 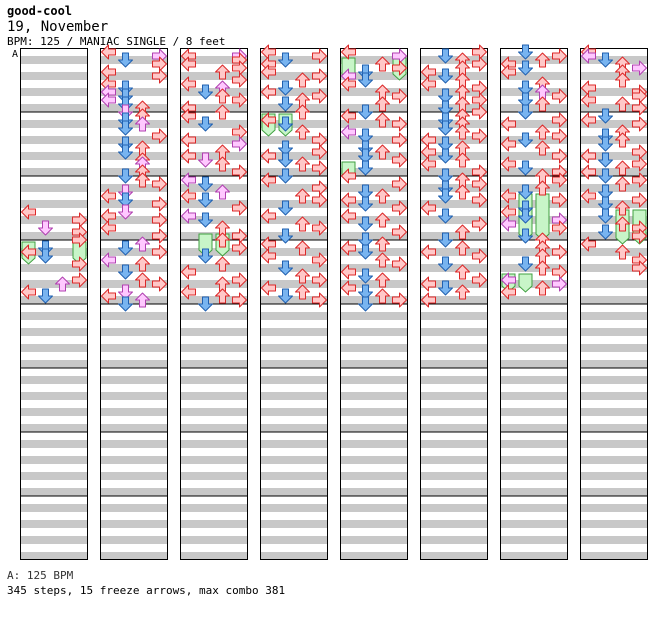 What do you see at coordinates (40, 575) in the screenshot?
I see `bpm-legend: A: 125 BPM` at bounding box center [40, 575].